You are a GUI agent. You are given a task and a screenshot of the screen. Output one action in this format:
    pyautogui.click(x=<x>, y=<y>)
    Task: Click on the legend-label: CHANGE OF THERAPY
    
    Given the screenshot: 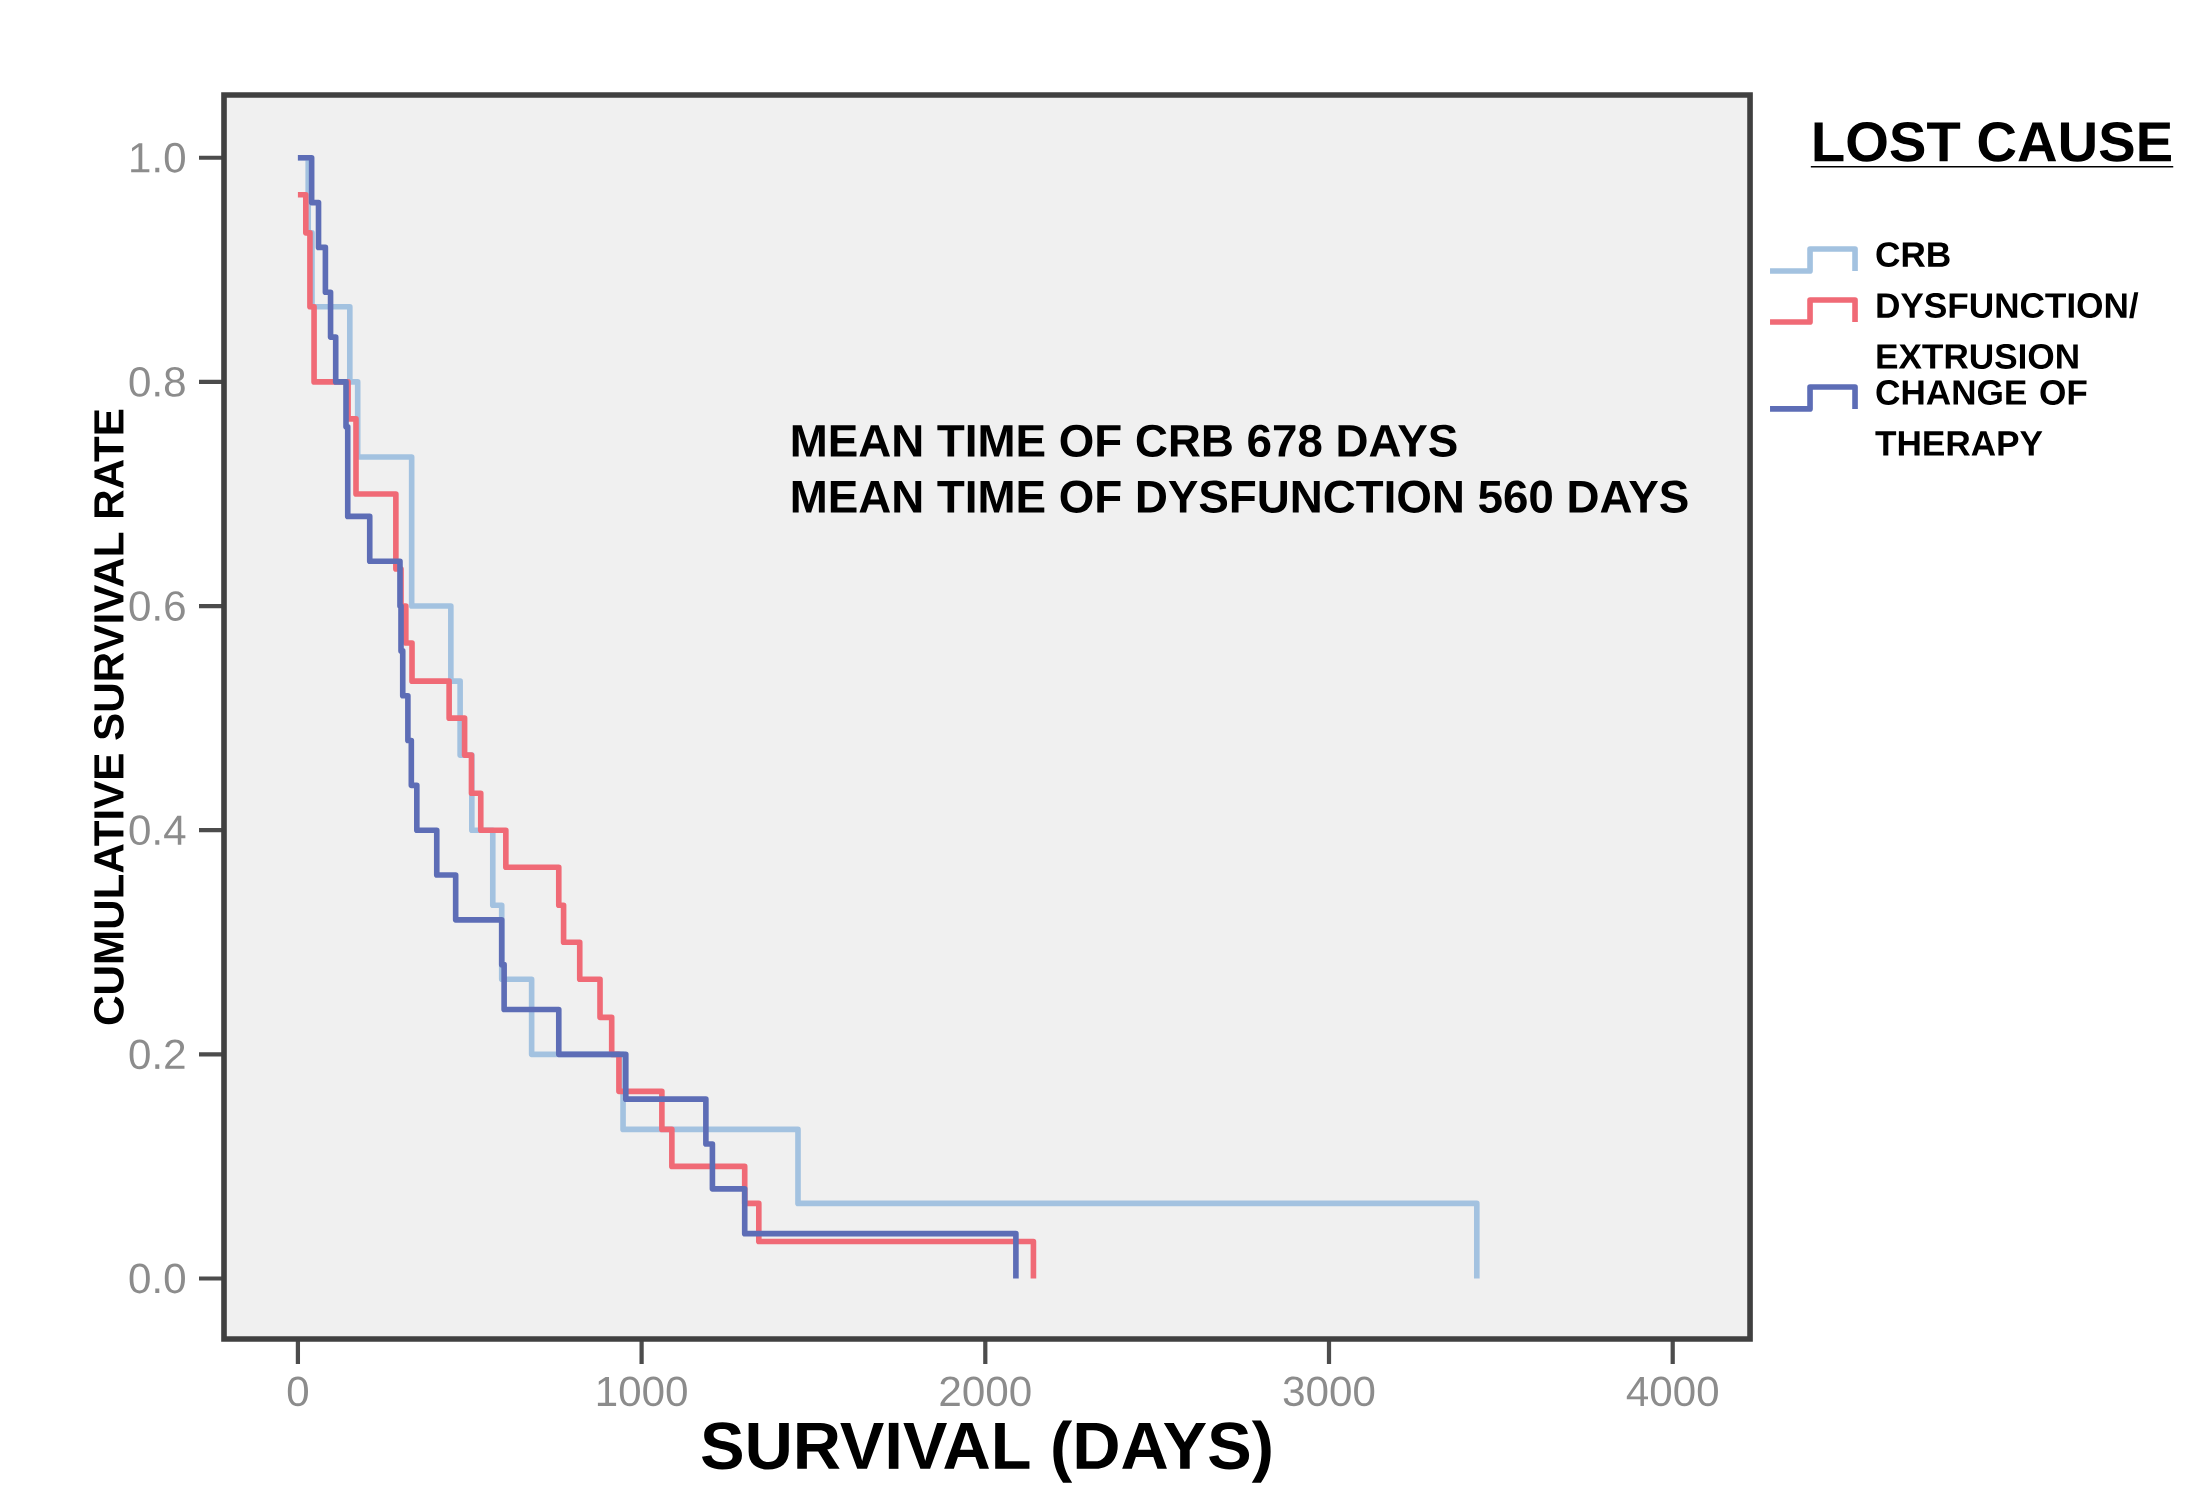 What is the action you would take?
    pyautogui.click(x=1981, y=418)
    